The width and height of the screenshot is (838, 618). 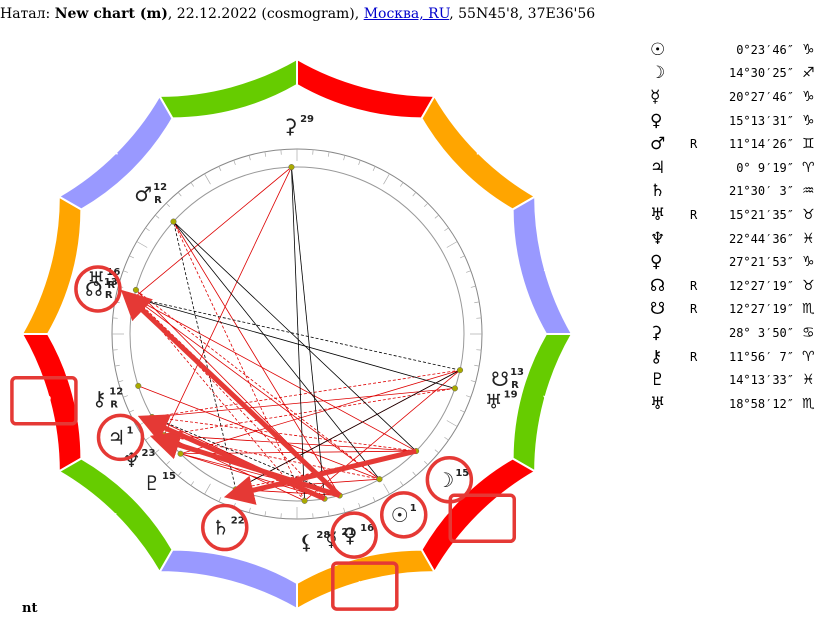 I want to click on planet-row-selena: ⚳ 28° 3′50″ ♋, so click(x=736, y=333).